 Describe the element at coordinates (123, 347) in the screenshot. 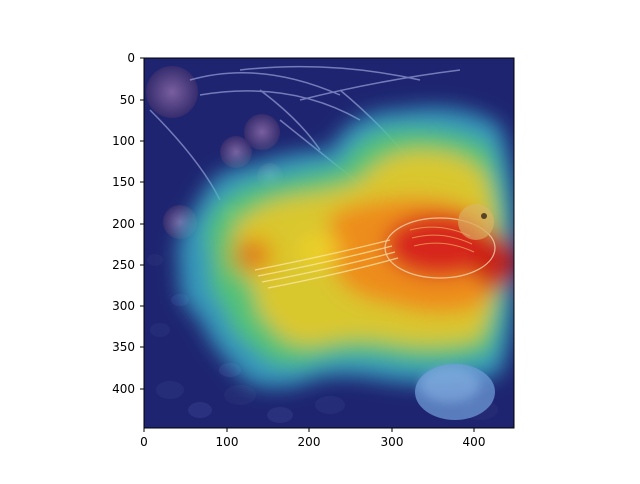

I see `y-tick-label: 350` at that location.